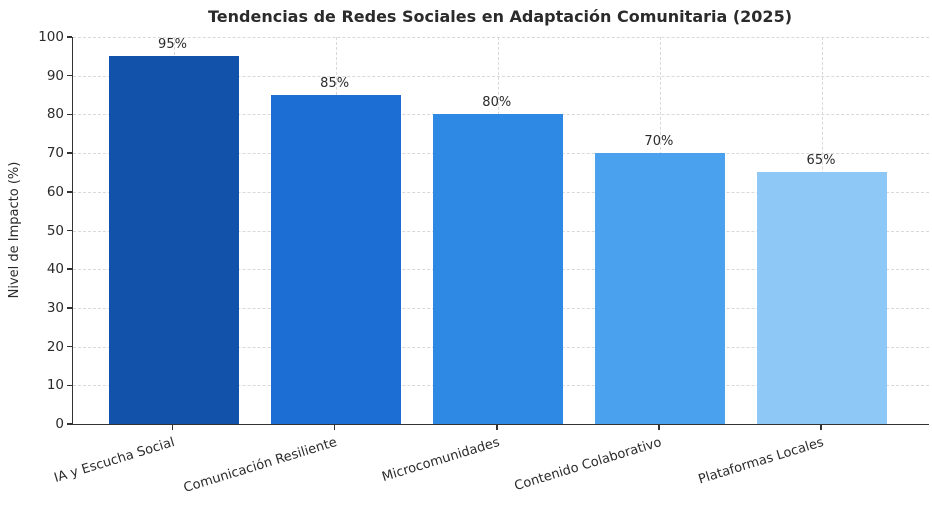  I want to click on x-tick-label: Contenido Colaborativo, so click(588, 465).